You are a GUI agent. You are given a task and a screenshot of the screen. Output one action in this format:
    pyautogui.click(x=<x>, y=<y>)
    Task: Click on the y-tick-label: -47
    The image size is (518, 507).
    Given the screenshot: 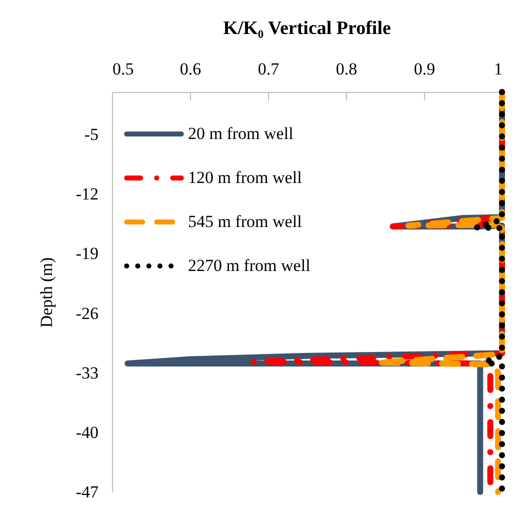 What is the action you would take?
    pyautogui.click(x=87, y=492)
    